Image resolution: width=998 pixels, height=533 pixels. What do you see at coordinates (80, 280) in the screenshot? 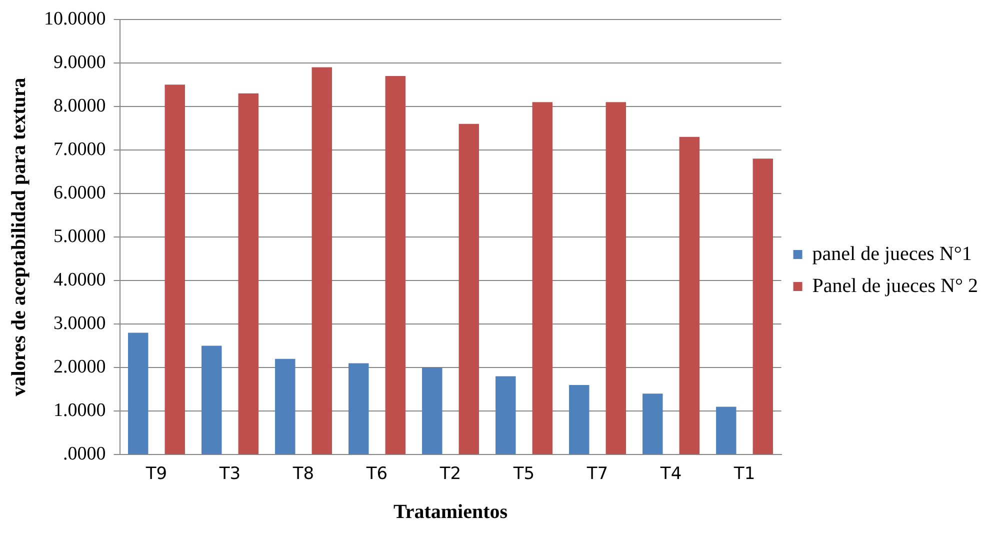
I see `y-tick-label: 4.0000` at bounding box center [80, 280].